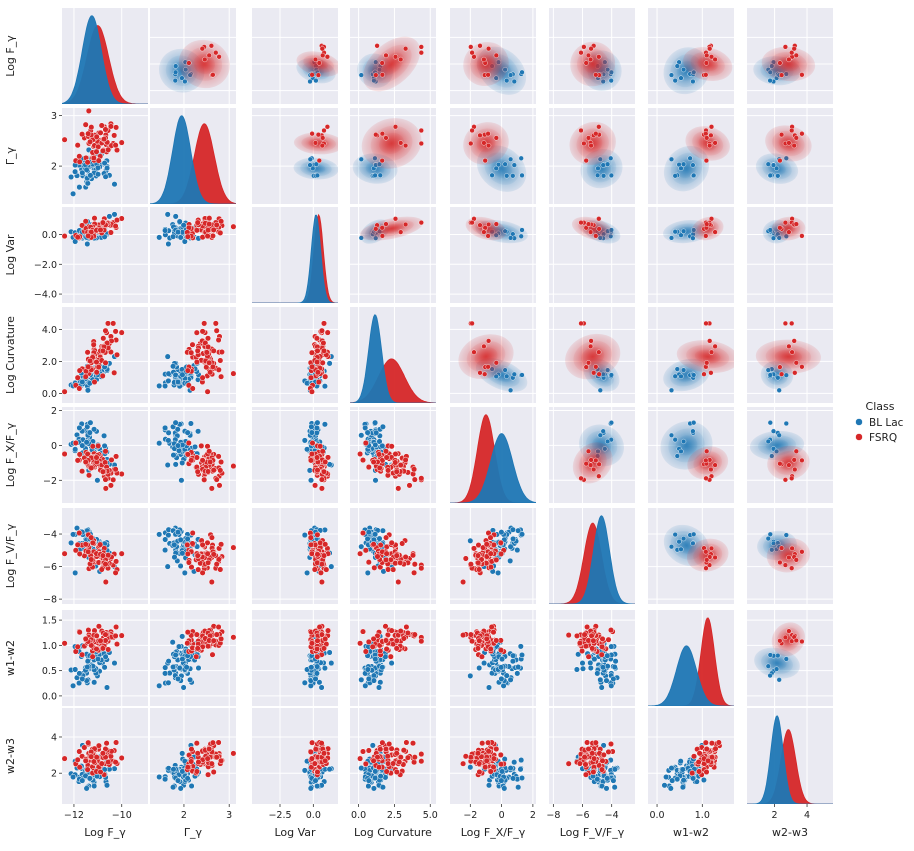  Describe the element at coordinates (105, 156) in the screenshot. I see `axes-background` at that location.